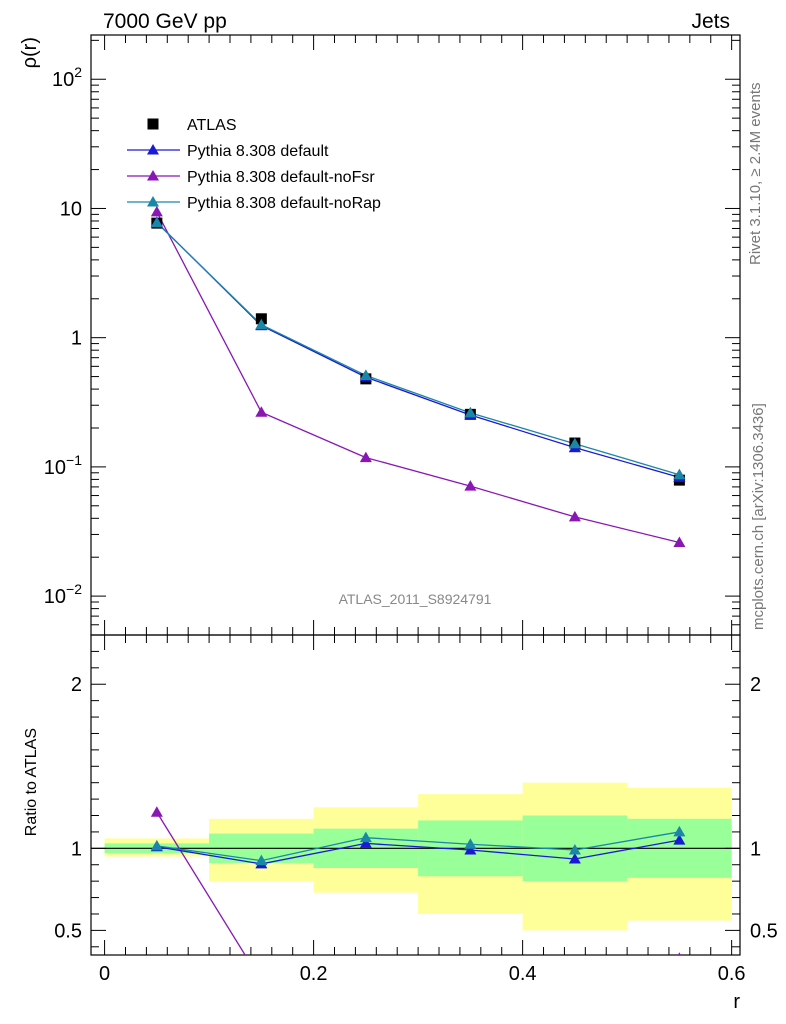  What do you see at coordinates (732, 974) in the screenshot?
I see `x-tick-label: 0.6` at bounding box center [732, 974].